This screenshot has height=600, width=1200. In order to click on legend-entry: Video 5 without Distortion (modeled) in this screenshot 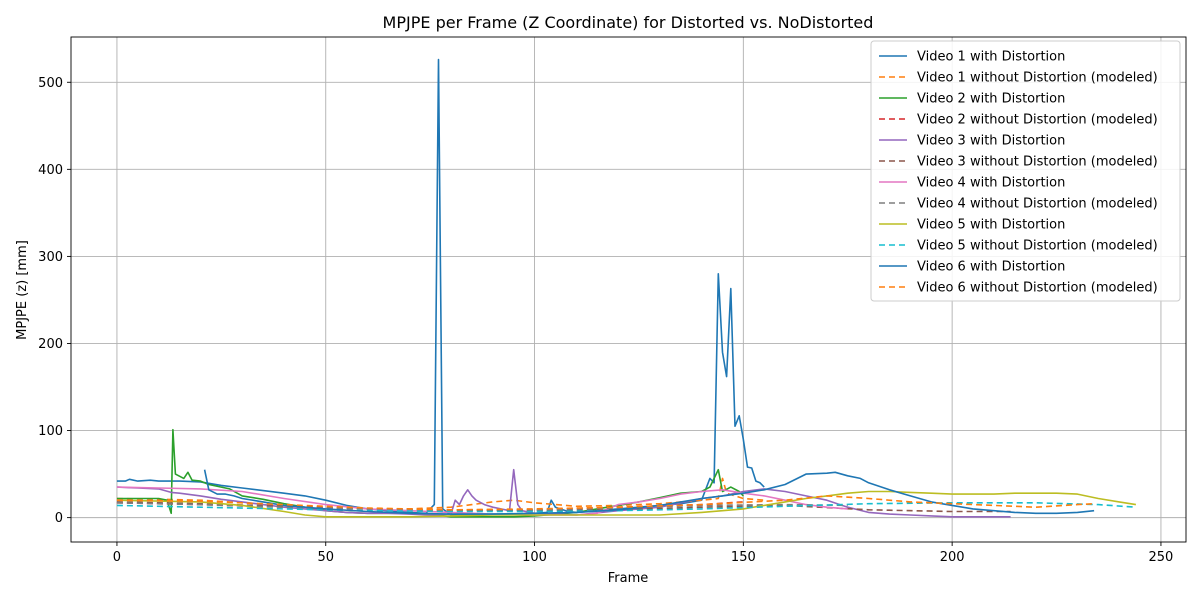, I will do `click(1037, 246)`.